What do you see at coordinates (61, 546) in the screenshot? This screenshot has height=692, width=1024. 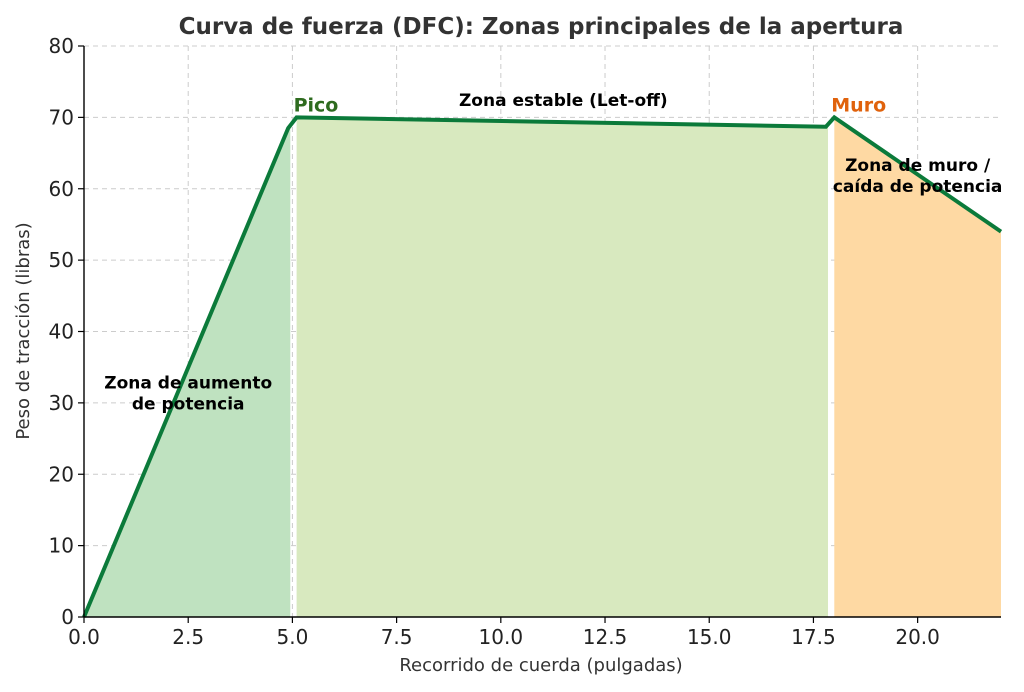 I see `y-tick-label: 10` at bounding box center [61, 546].